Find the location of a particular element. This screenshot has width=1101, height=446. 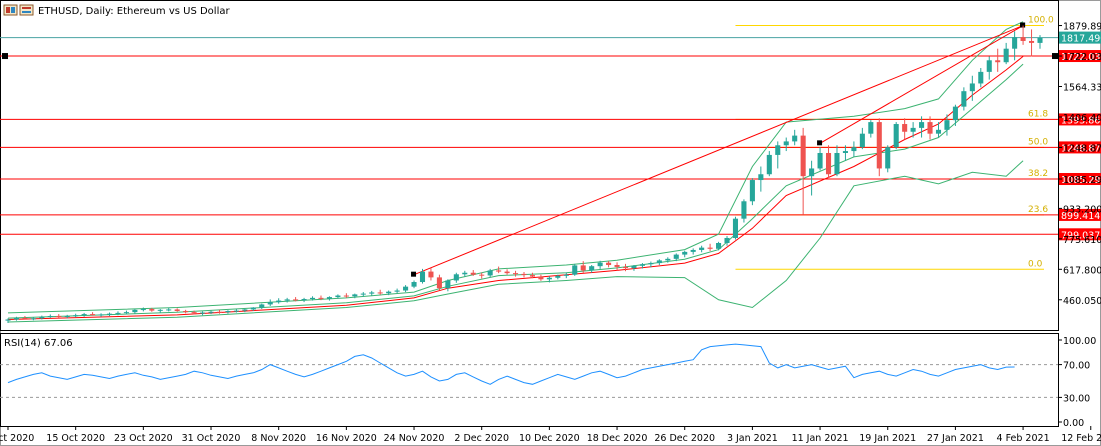

chart-window-icon is located at coordinates (10, 10).